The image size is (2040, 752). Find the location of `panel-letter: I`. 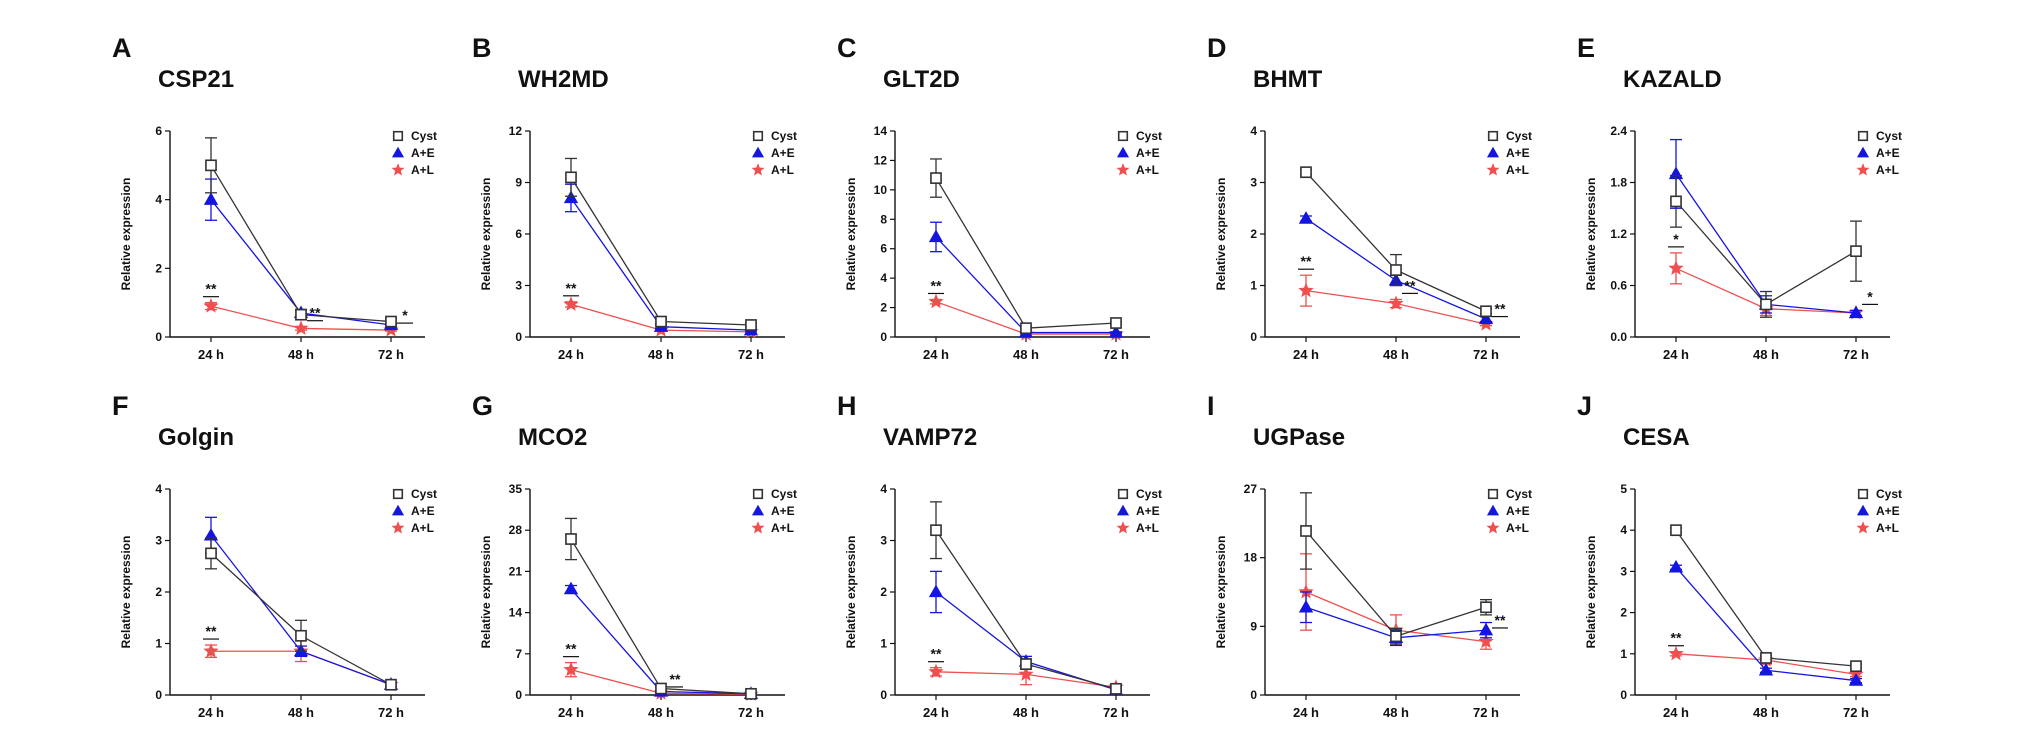

panel-letter: I is located at coordinates (1211, 406).